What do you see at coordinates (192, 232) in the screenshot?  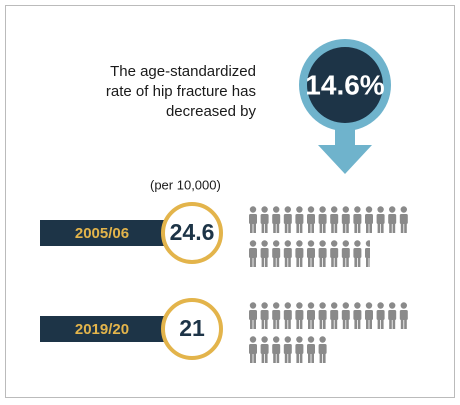 I see `value-label: 24.6` at bounding box center [192, 232].